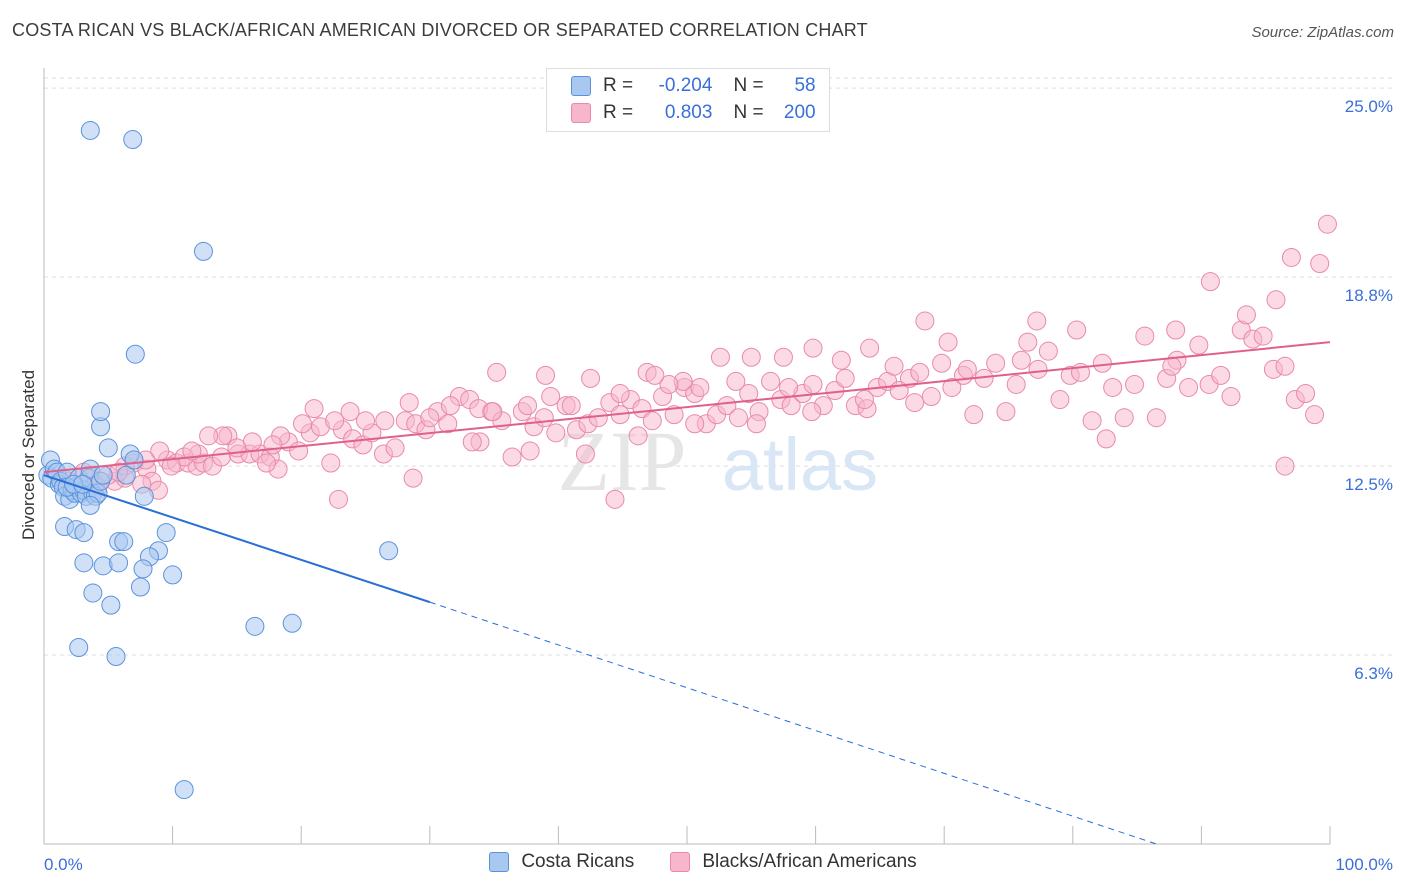 The height and width of the screenshot is (892, 1406). What do you see at coordinates (688, 112) in the screenshot?
I see `r-value: 0.803` at bounding box center [688, 112].